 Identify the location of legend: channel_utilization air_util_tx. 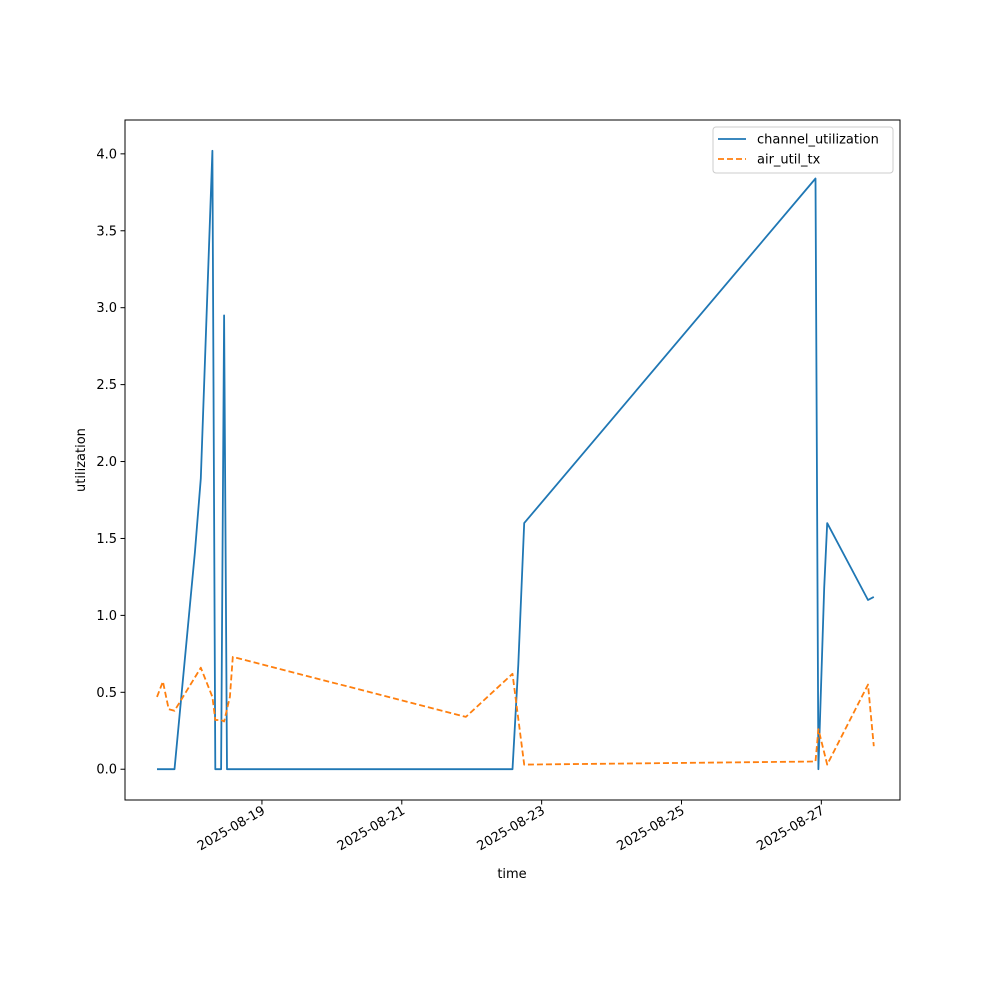
(803, 150).